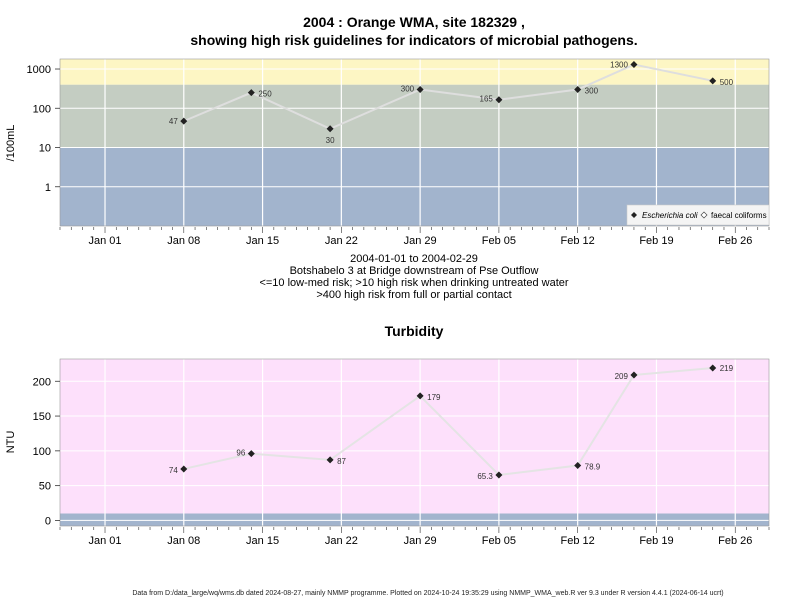 The width and height of the screenshot is (800, 600). I want to click on chart2-ytick-label-0: 0, so click(48, 521).